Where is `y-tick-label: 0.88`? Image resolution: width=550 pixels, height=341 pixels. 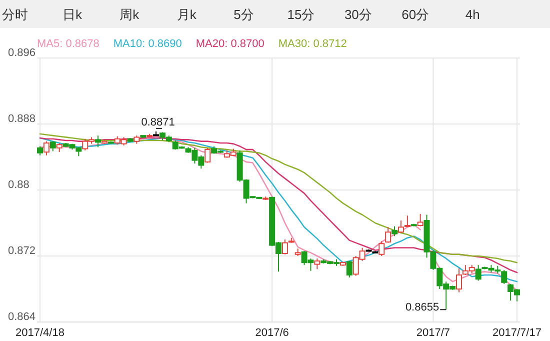 y-tick-label: 0.88 is located at coordinates (19, 185).